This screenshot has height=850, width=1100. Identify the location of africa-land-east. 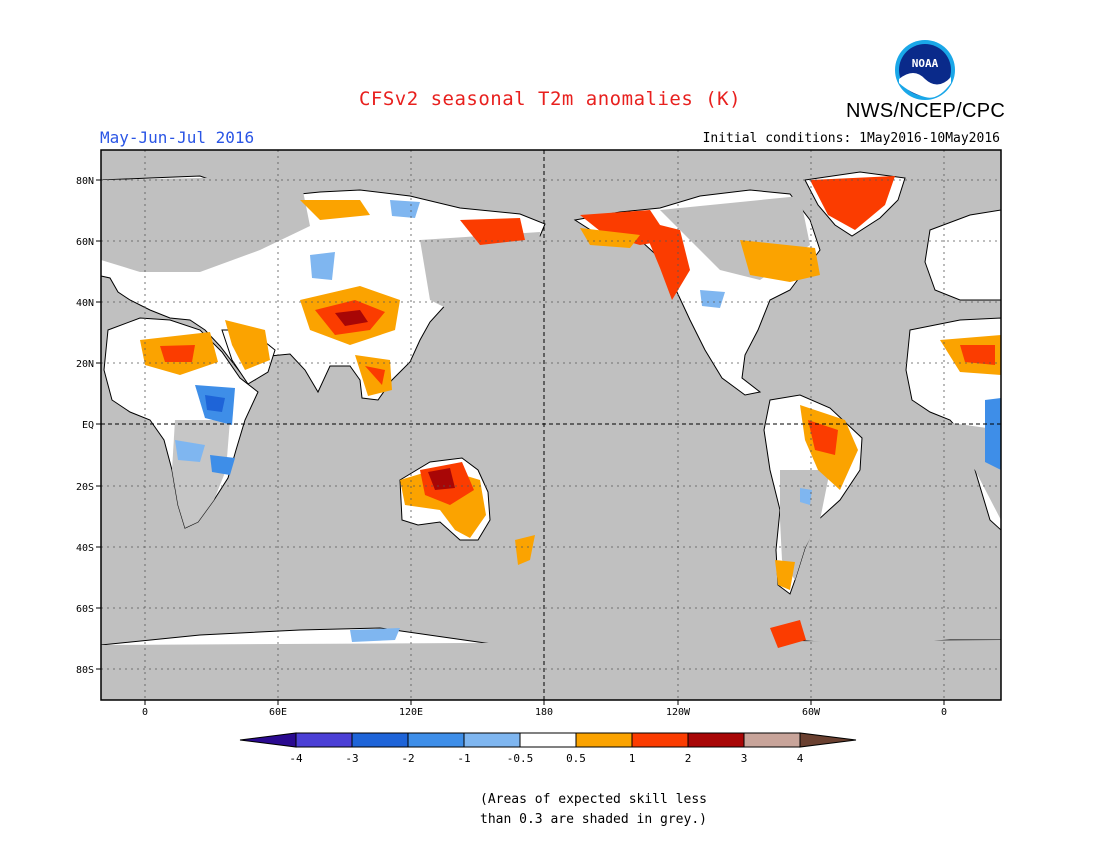
(953, 424).